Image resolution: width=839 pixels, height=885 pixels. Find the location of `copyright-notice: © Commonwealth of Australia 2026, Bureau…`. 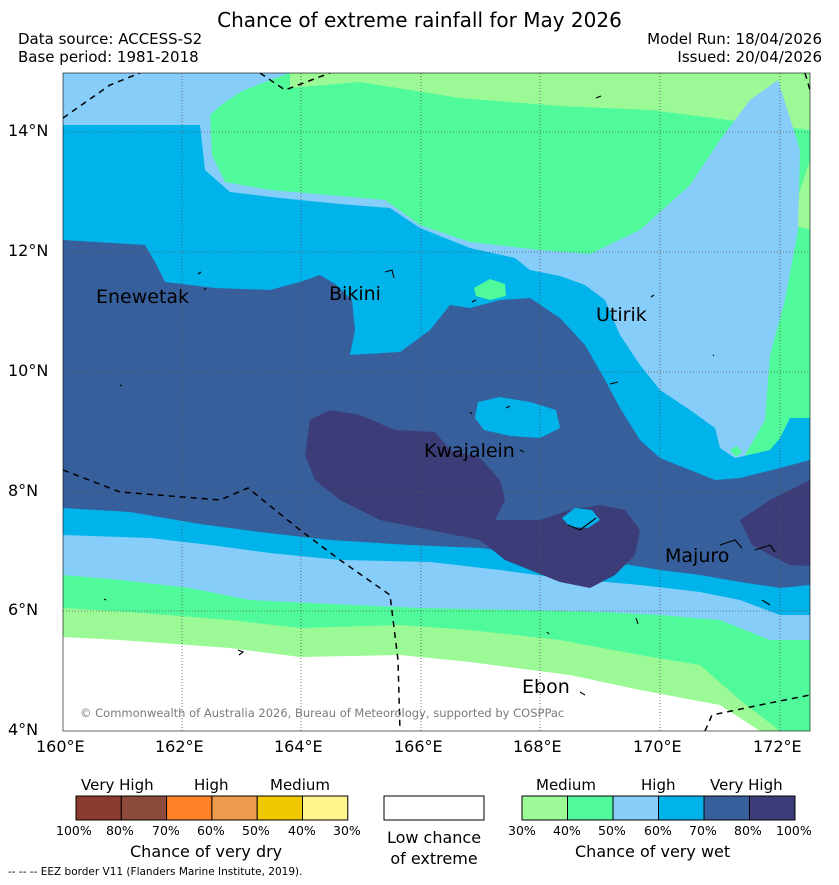

copyright-notice: © Commonwealth of Australia 2026, Bureau… is located at coordinates (322, 713).